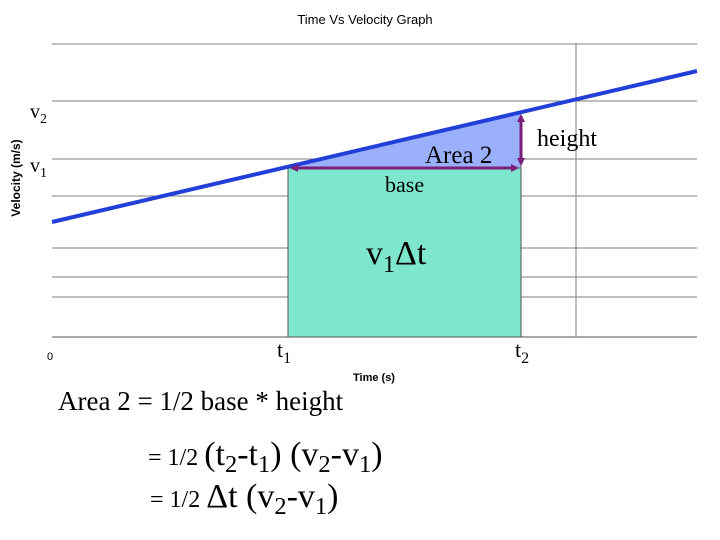 This screenshot has height=540, width=720. I want to click on height-label: height, so click(567, 139).